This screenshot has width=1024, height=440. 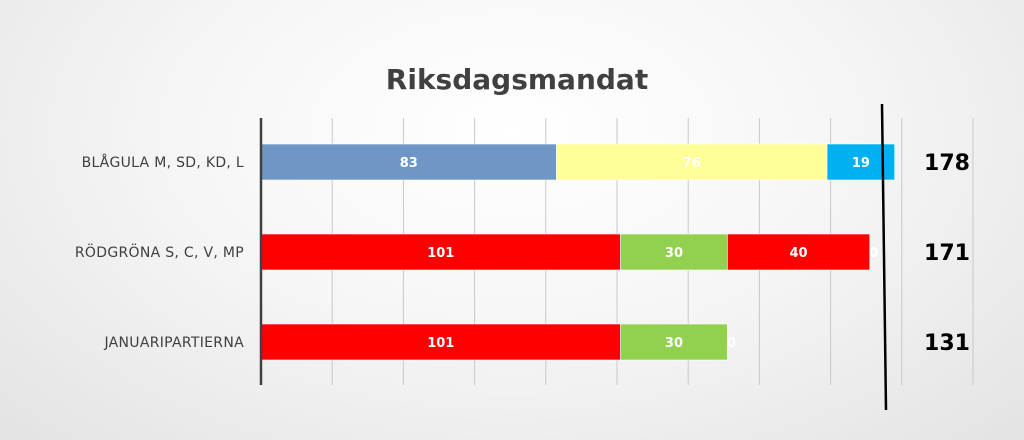 I want to click on data-label: 40, so click(x=799, y=253).